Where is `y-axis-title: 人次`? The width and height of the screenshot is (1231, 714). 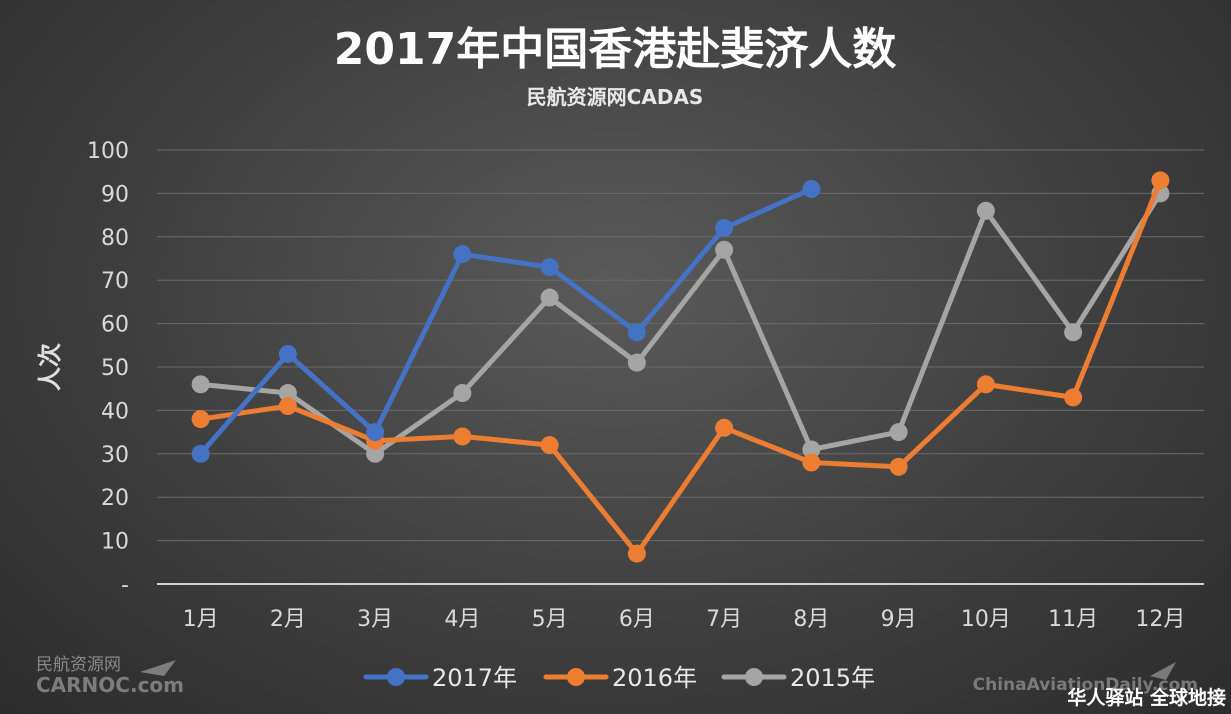
y-axis-title: 人次 is located at coordinates (50, 367).